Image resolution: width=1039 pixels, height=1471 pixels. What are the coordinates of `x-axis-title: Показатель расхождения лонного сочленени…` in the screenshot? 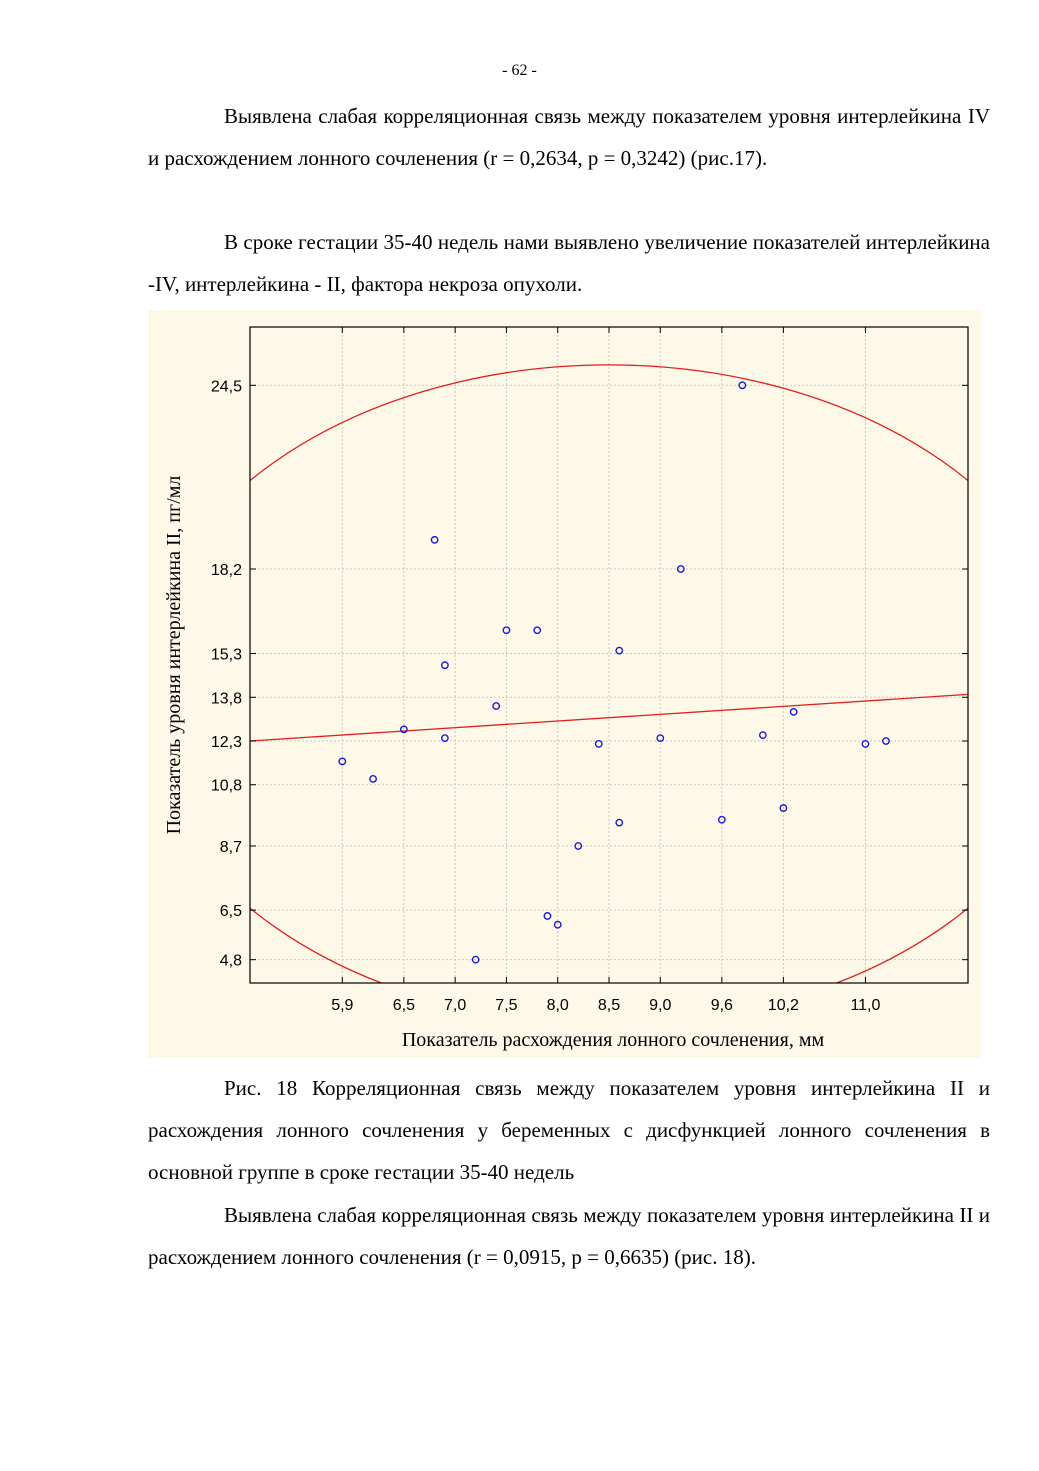 It's located at (613, 1040).